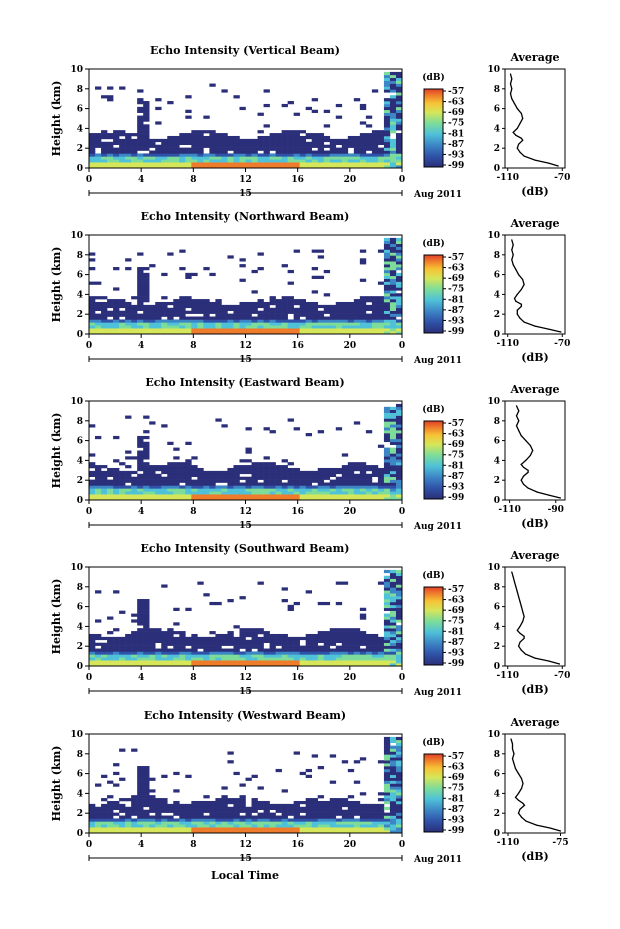 This screenshot has height=929, width=620. What do you see at coordinates (534, 523) in the screenshot?
I see `average-x-axis-label: (dB)` at bounding box center [534, 523].